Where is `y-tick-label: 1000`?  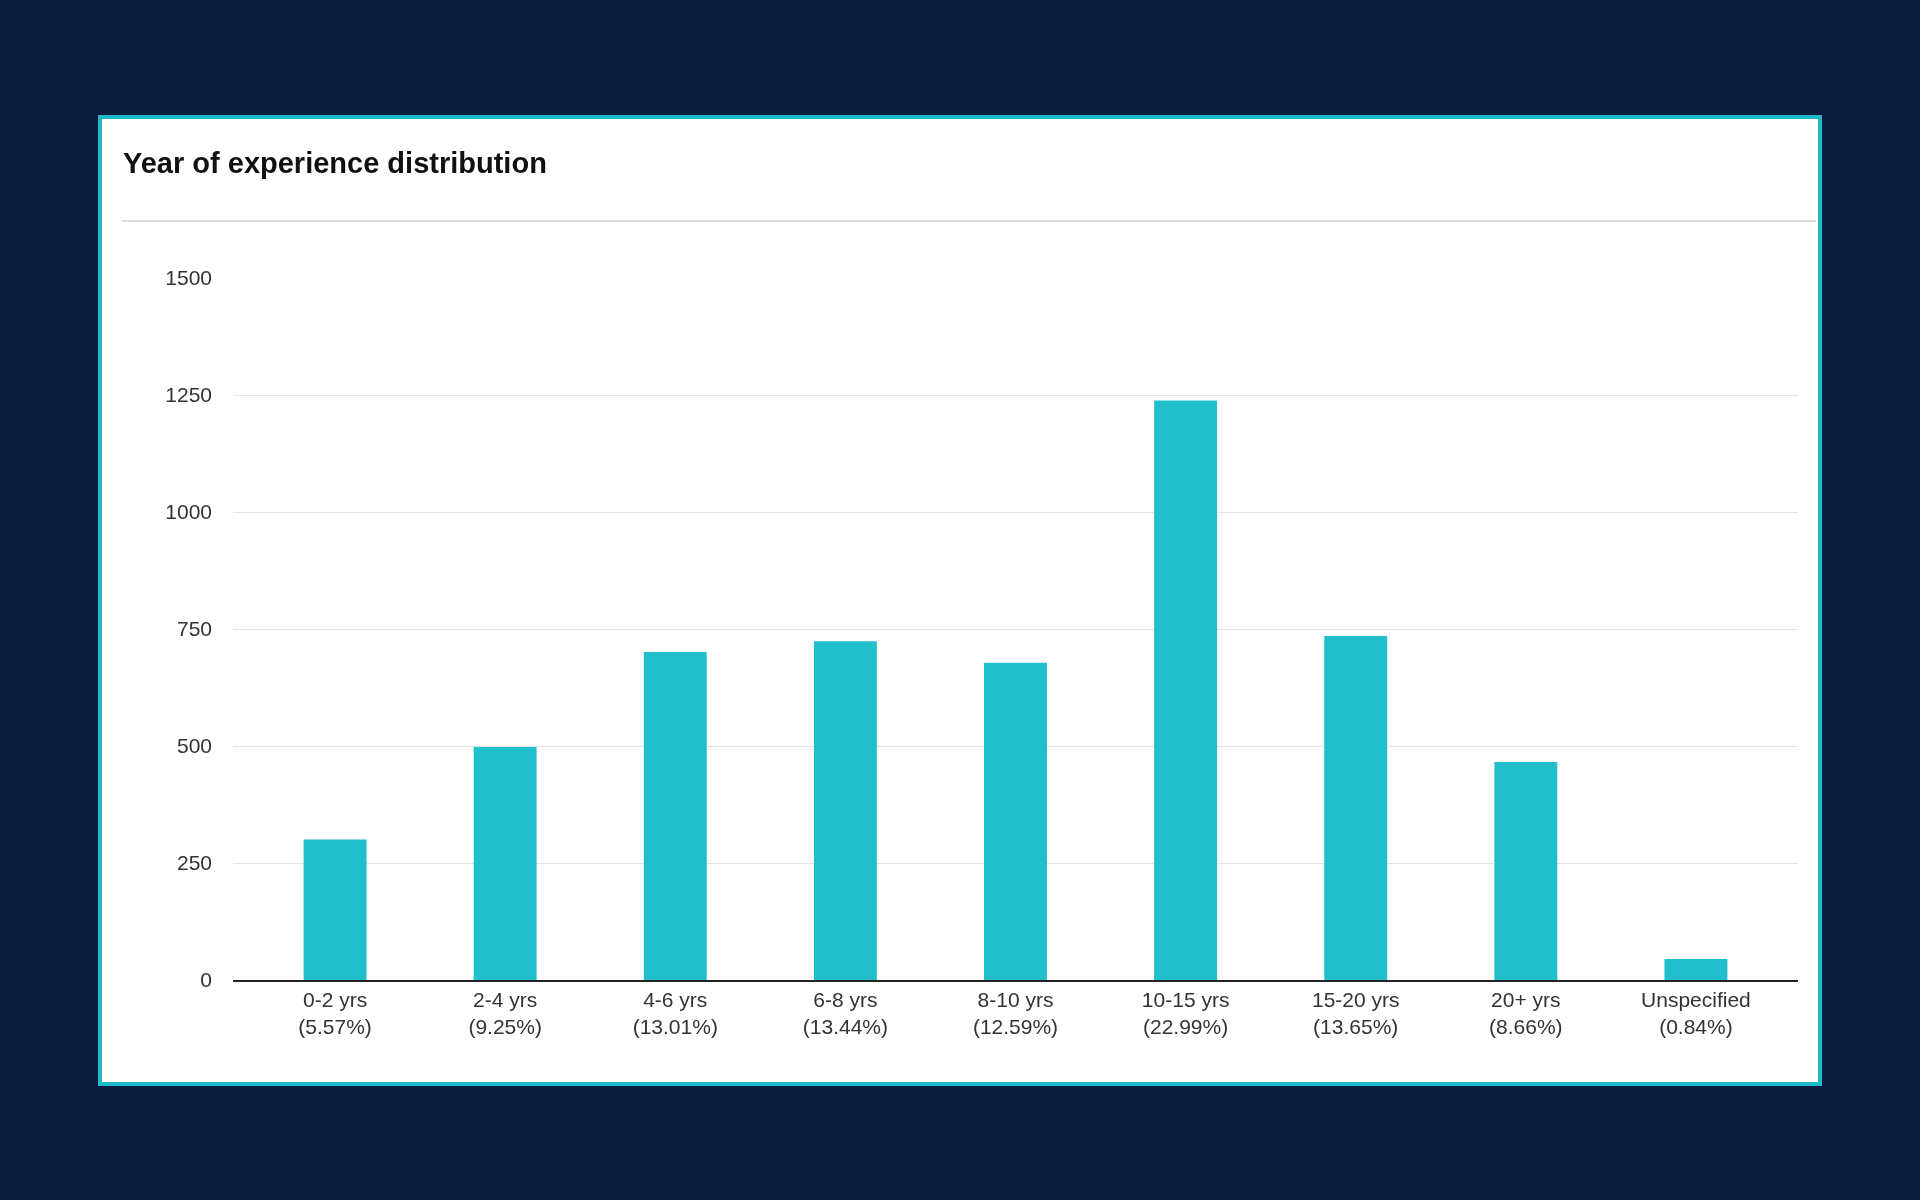 y-tick-label: 1000 is located at coordinates (188, 512).